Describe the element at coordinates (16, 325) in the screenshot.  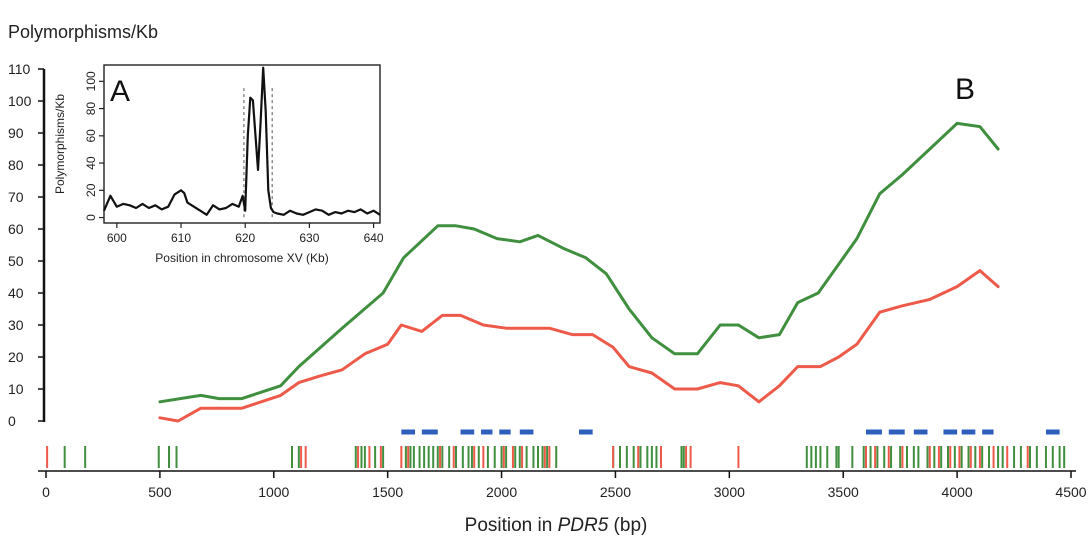
I see `main-y-tick-label: 30` at that location.